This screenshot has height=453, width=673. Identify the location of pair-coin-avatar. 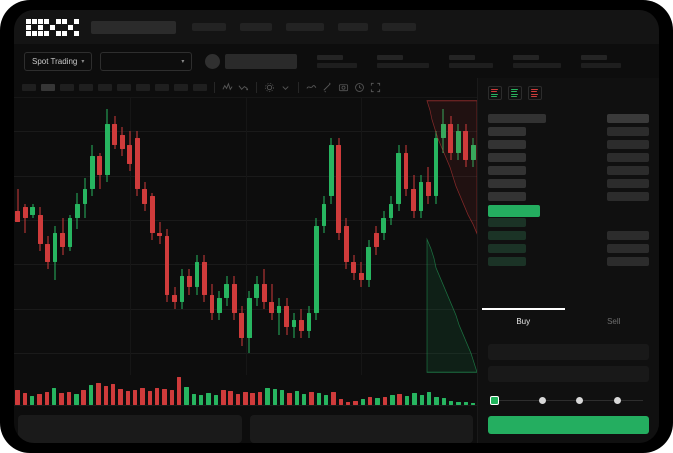
(213, 61).